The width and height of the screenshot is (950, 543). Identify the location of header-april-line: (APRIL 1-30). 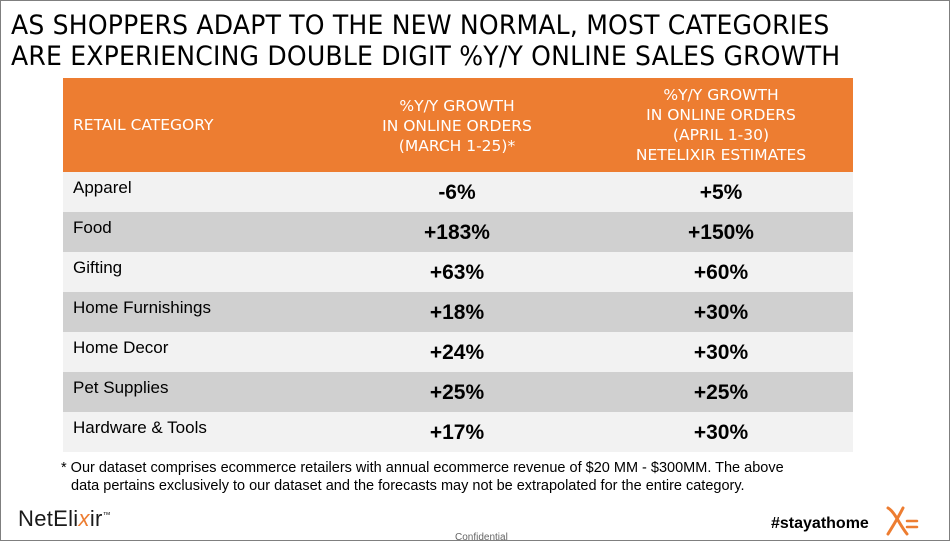
(721, 135).